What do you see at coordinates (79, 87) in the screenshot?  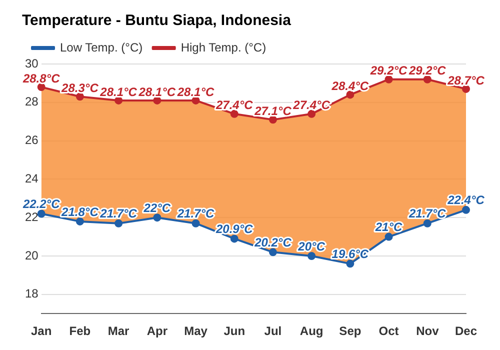 I see `data-label: 28.3°C` at bounding box center [79, 87].